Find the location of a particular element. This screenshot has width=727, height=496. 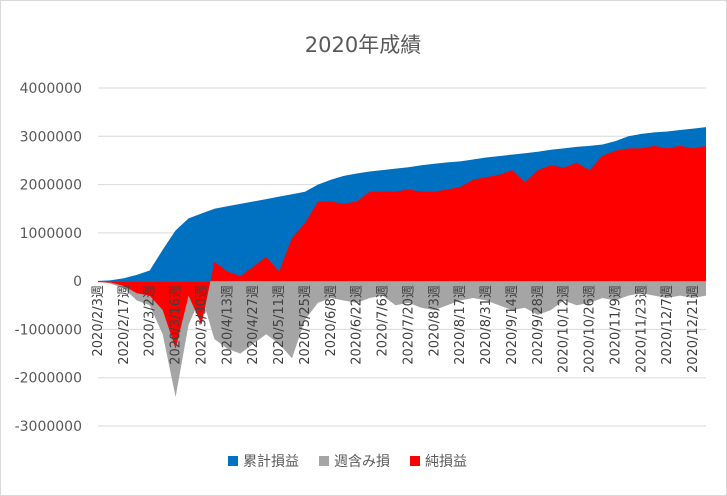

y-tick-label: 0 is located at coordinates (77, 282).